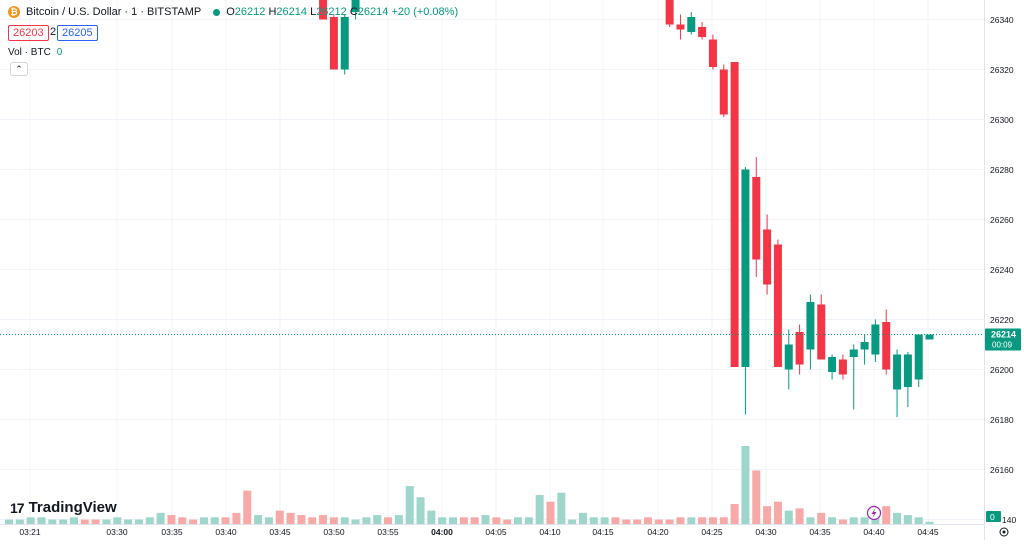  What do you see at coordinates (30, 532) in the screenshot?
I see `time-tick-label: 03:21` at bounding box center [30, 532].